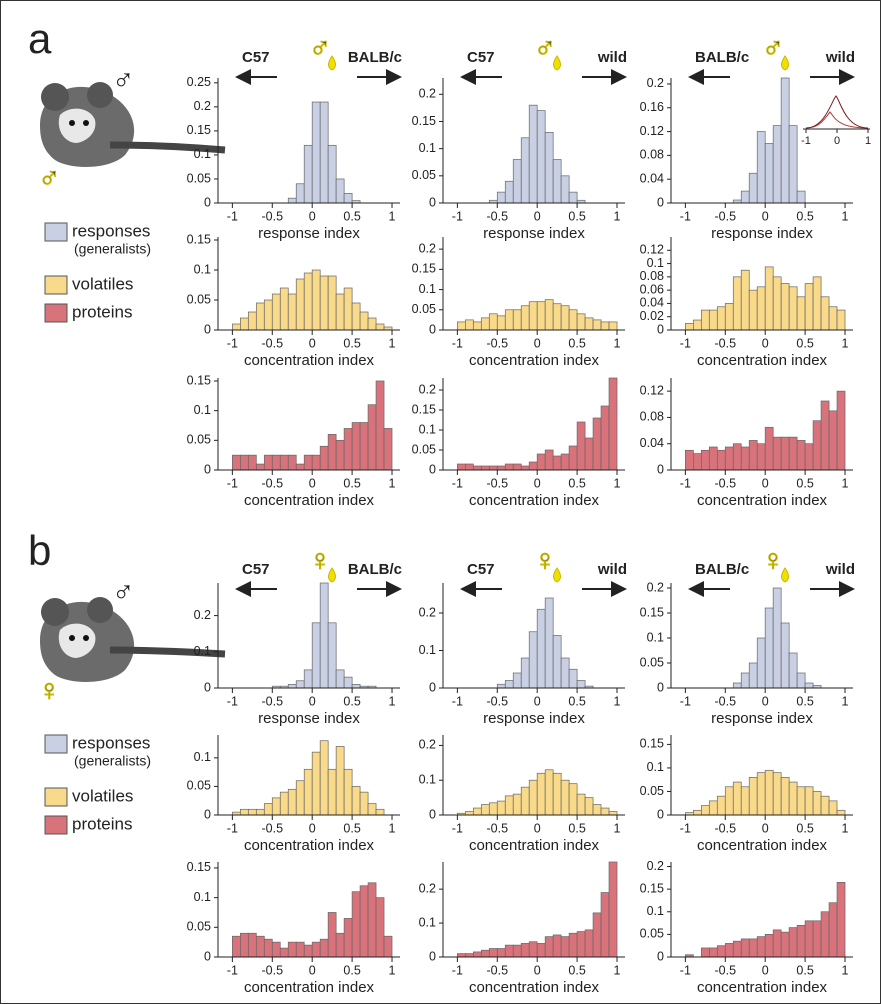 This screenshot has width=881, height=1004. I want to click on y-tick-label: 0.15, so click(424, 121).